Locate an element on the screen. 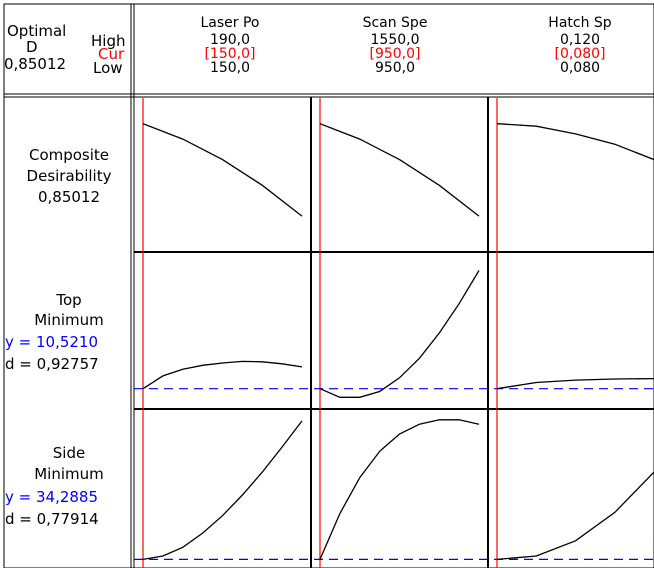  factor-low-scan: 950,0 is located at coordinates (395, 68).